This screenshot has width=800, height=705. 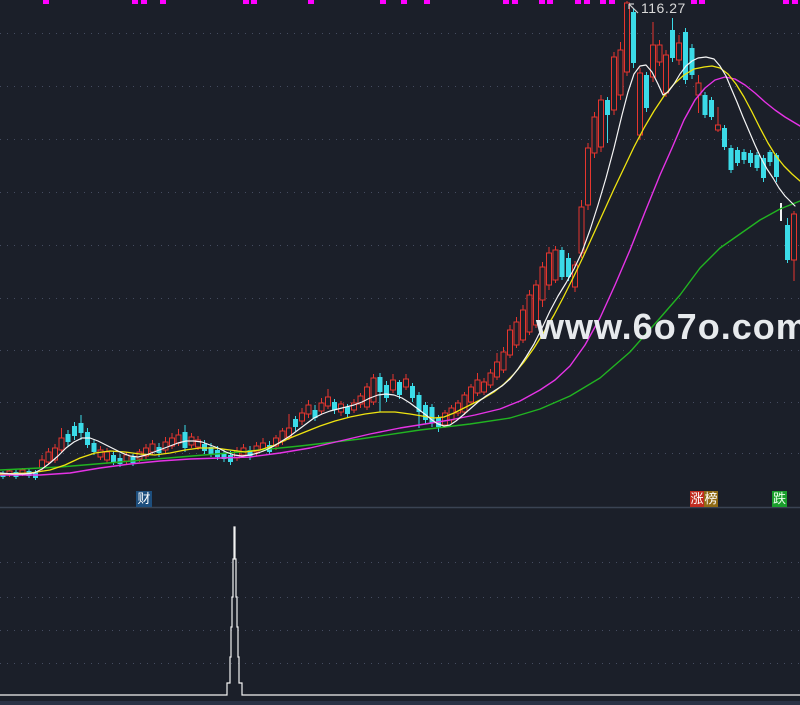 What do you see at coordinates (668, 326) in the screenshot?
I see `watermark: www.6o7o.com` at bounding box center [668, 326].